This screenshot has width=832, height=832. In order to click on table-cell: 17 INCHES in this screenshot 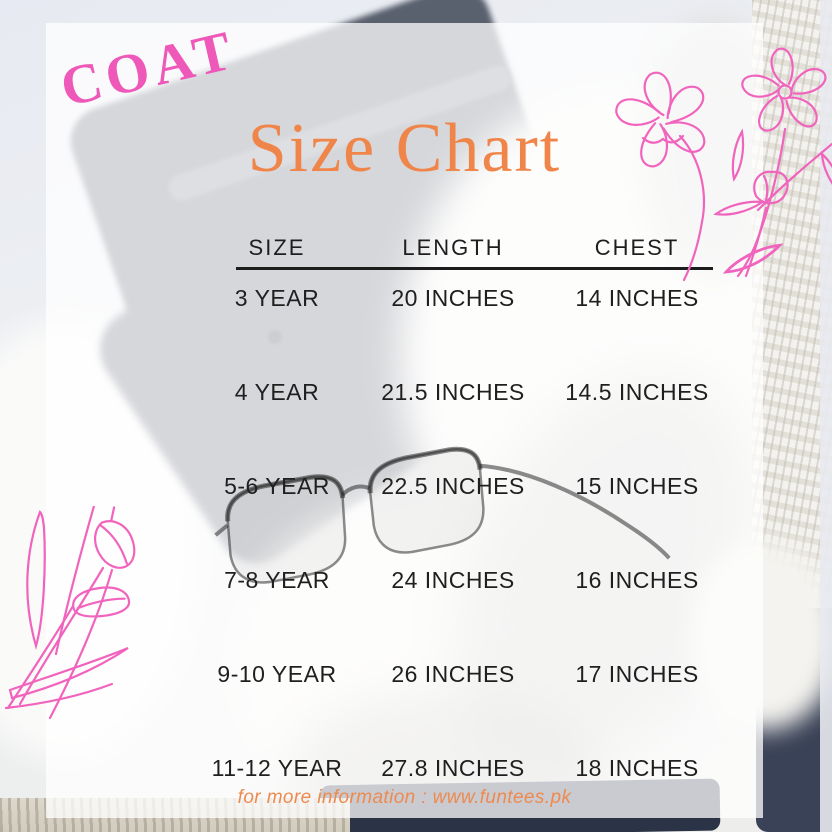, I will do `click(637, 673)`.